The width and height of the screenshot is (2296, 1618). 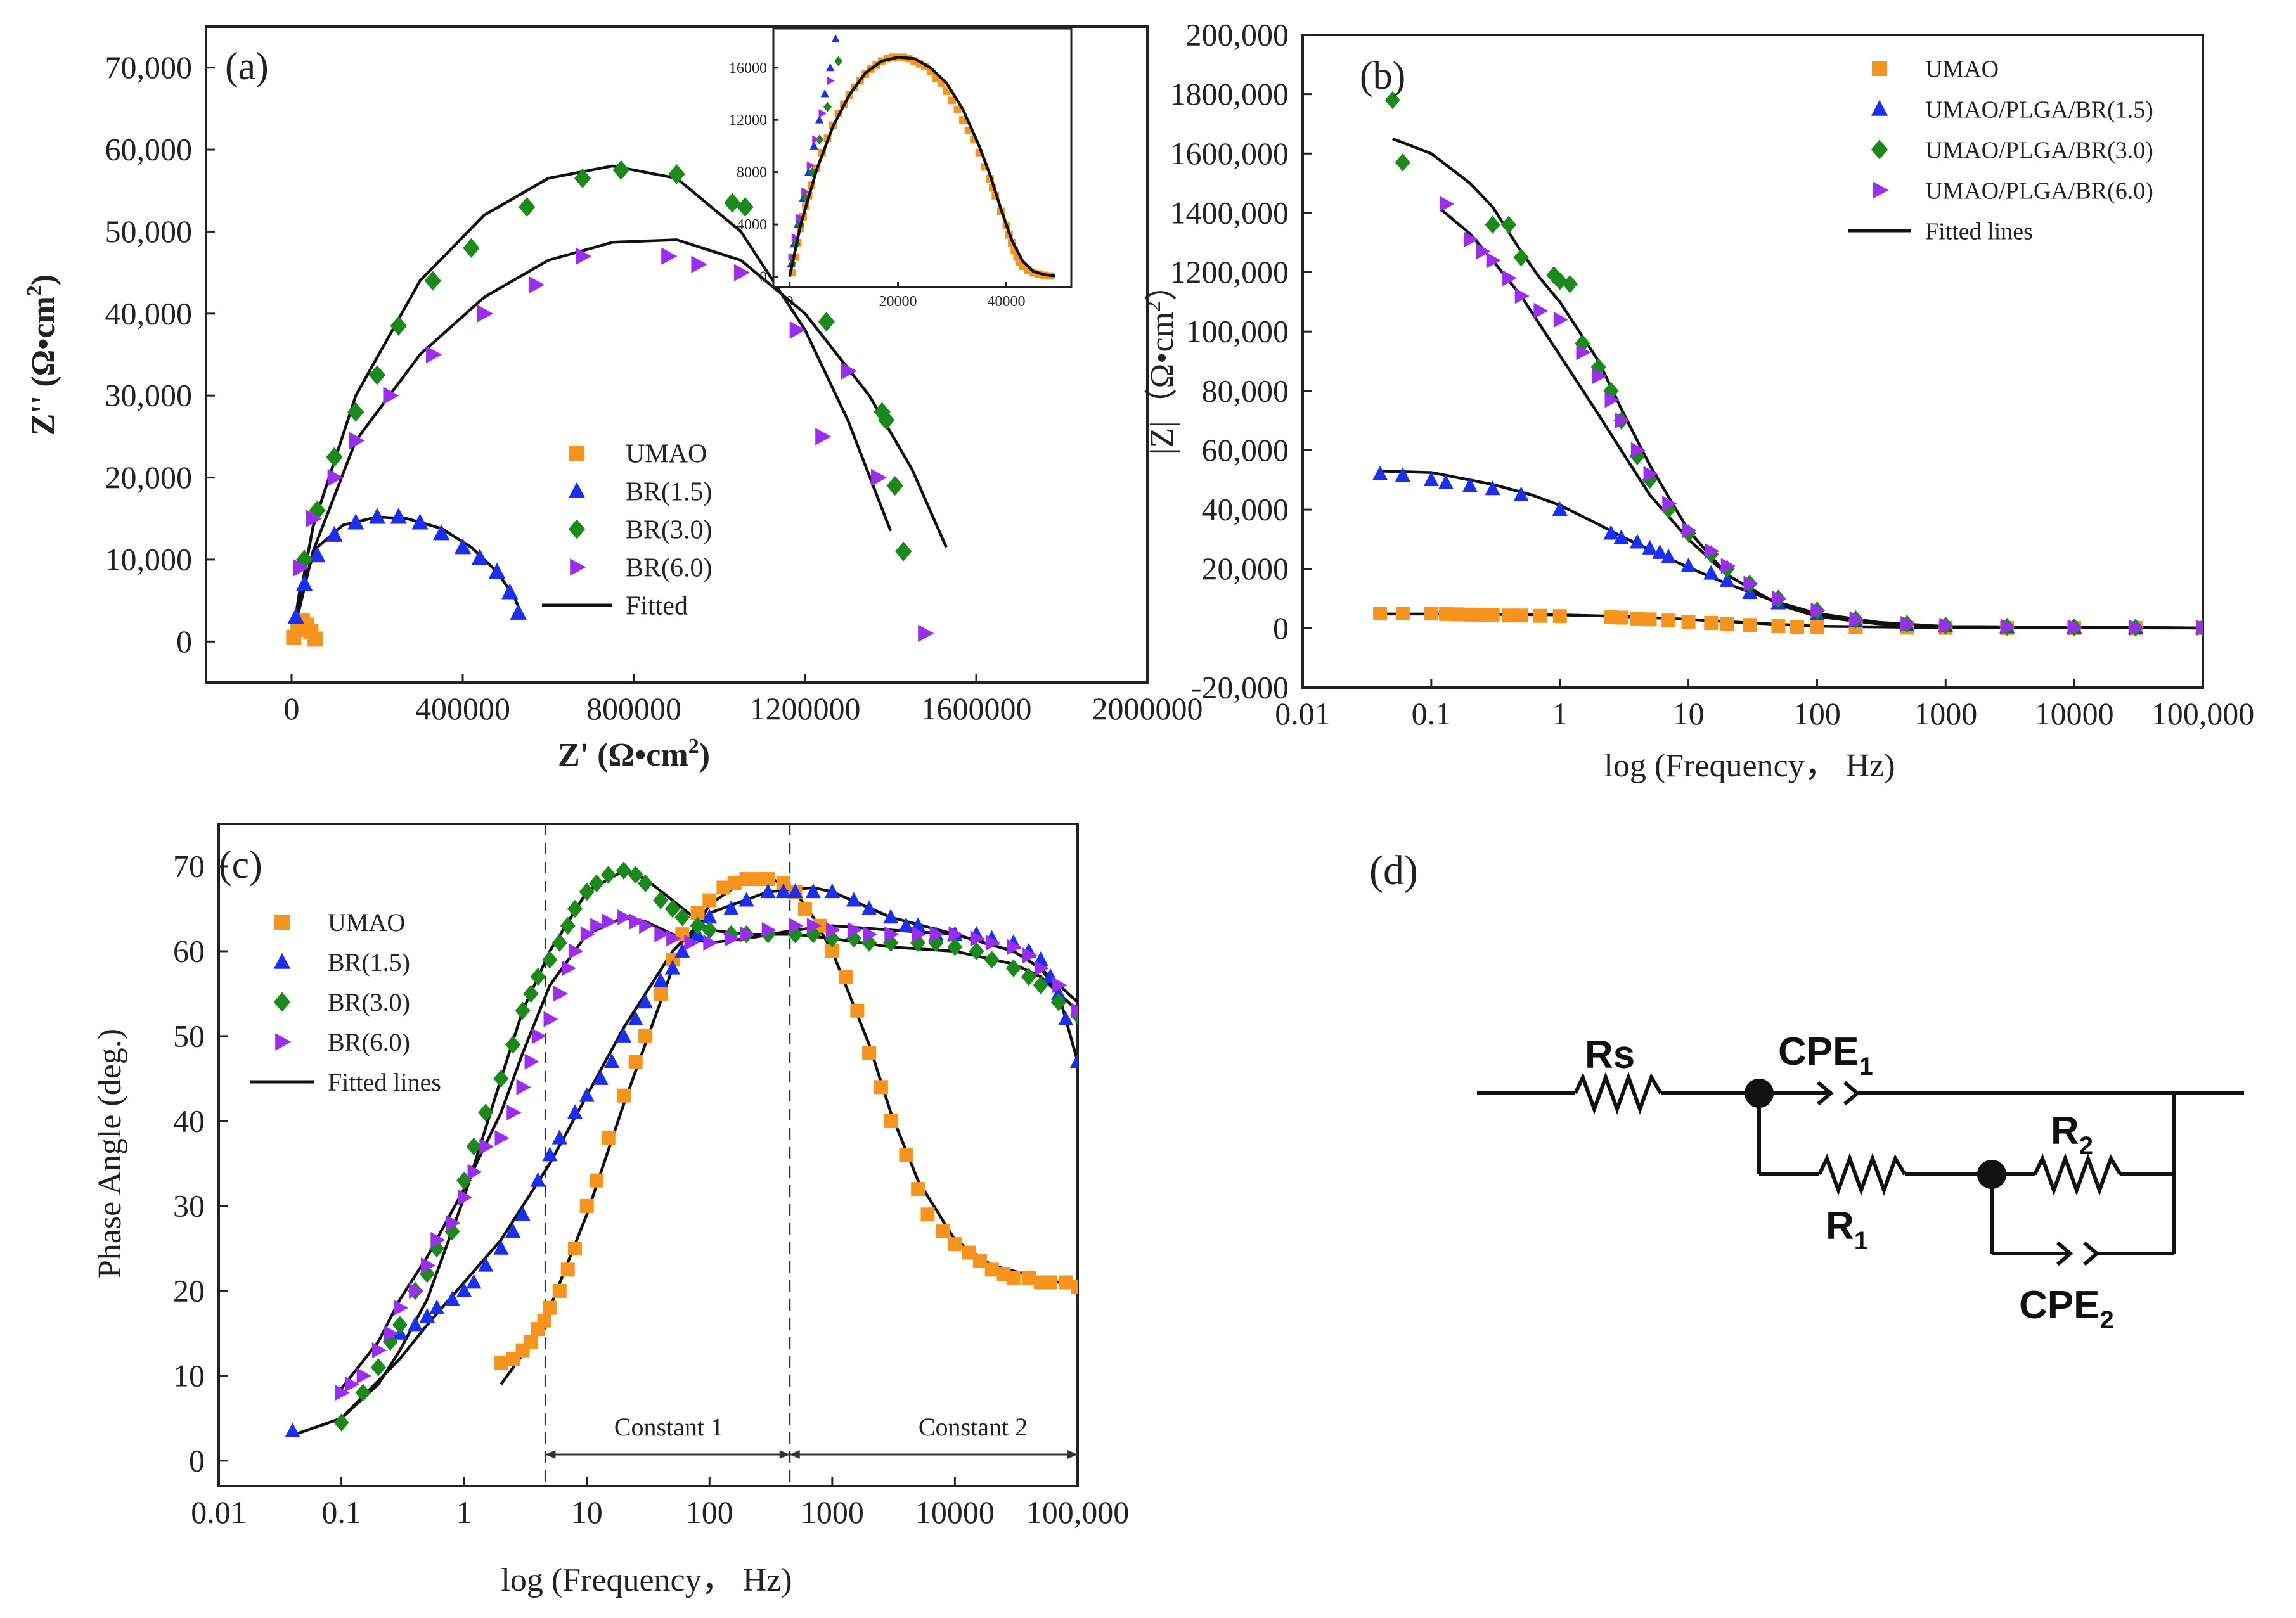 I want to click on cpe2-plate-left, so click(x=2064, y=1253).